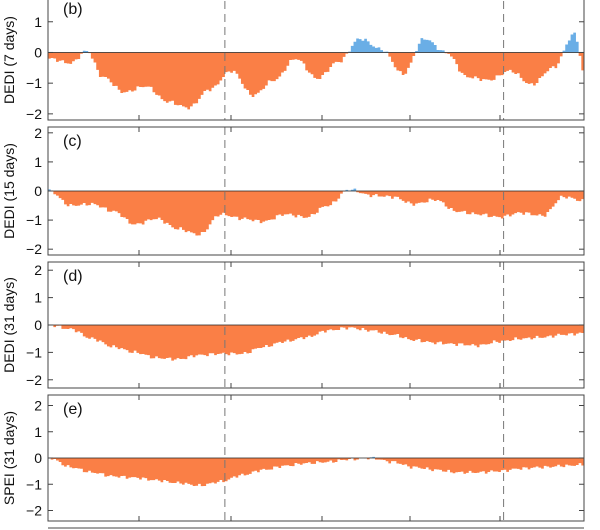 This screenshot has width=600, height=530. I want to click on panel-label: (d), so click(73, 276).